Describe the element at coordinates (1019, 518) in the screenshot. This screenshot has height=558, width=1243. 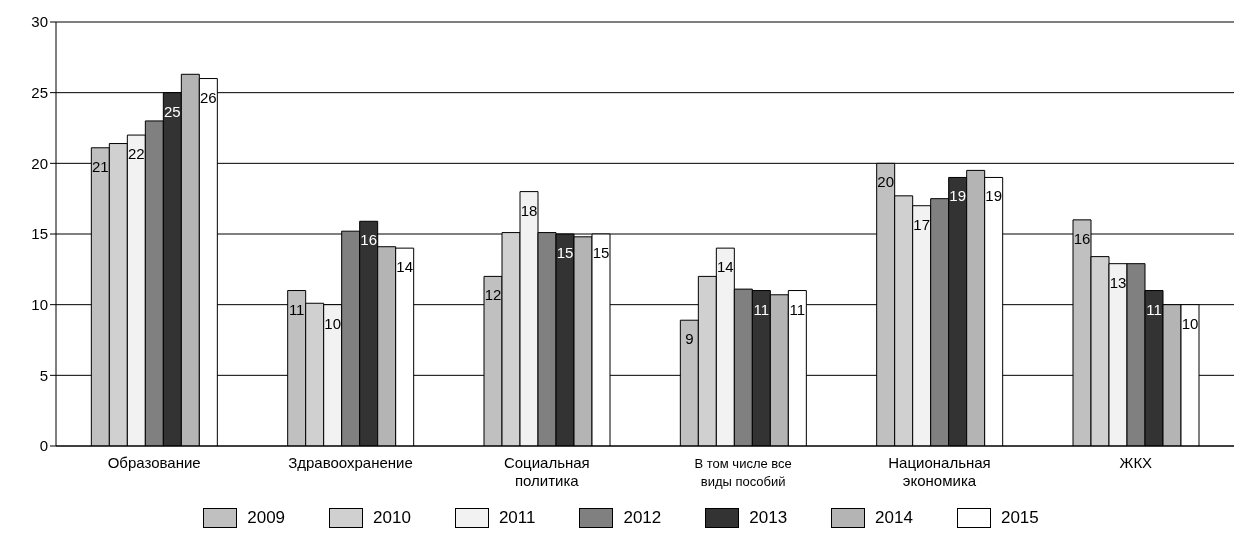
I see `legend-label: 2015` at that location.